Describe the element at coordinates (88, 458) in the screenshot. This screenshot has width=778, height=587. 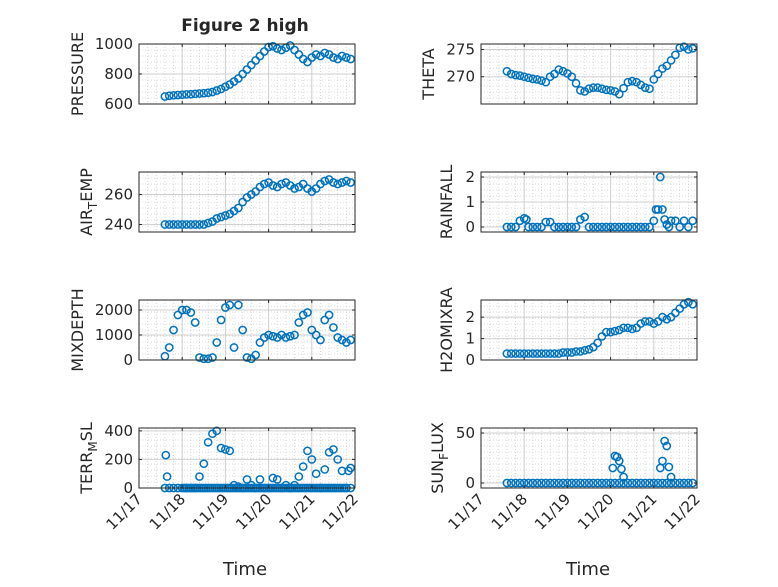
I see `y-axis-label: TERRMSL` at that location.